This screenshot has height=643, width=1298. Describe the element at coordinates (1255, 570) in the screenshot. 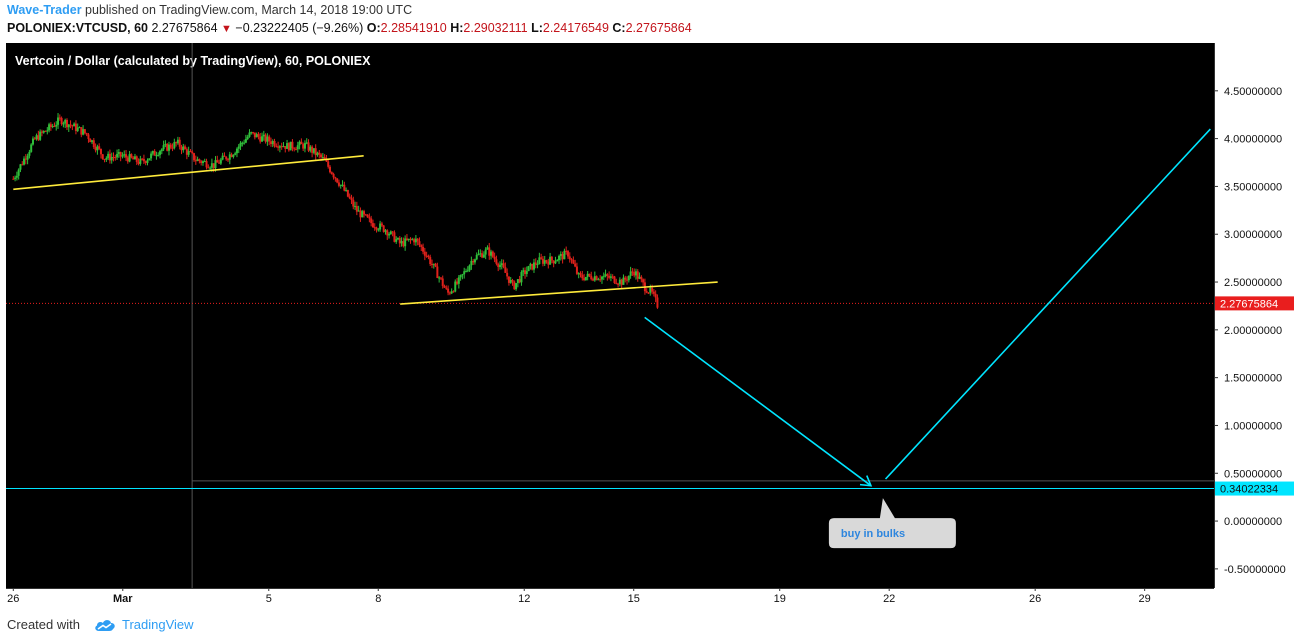

I see `y-tick-label: -0.50000000` at that location.